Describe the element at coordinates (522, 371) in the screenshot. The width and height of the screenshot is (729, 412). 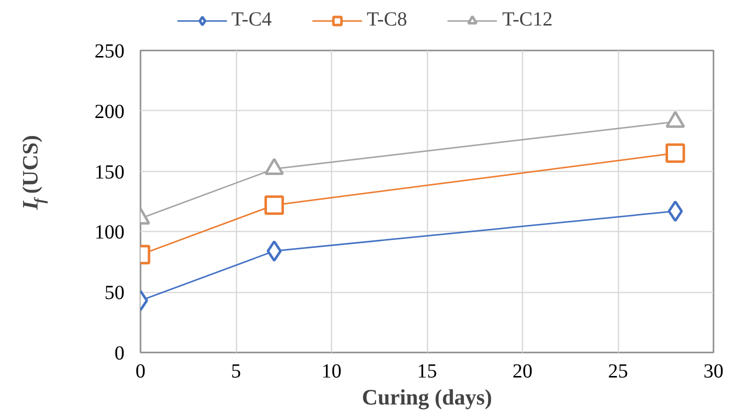
I see `x-tick-label: 20` at that location.